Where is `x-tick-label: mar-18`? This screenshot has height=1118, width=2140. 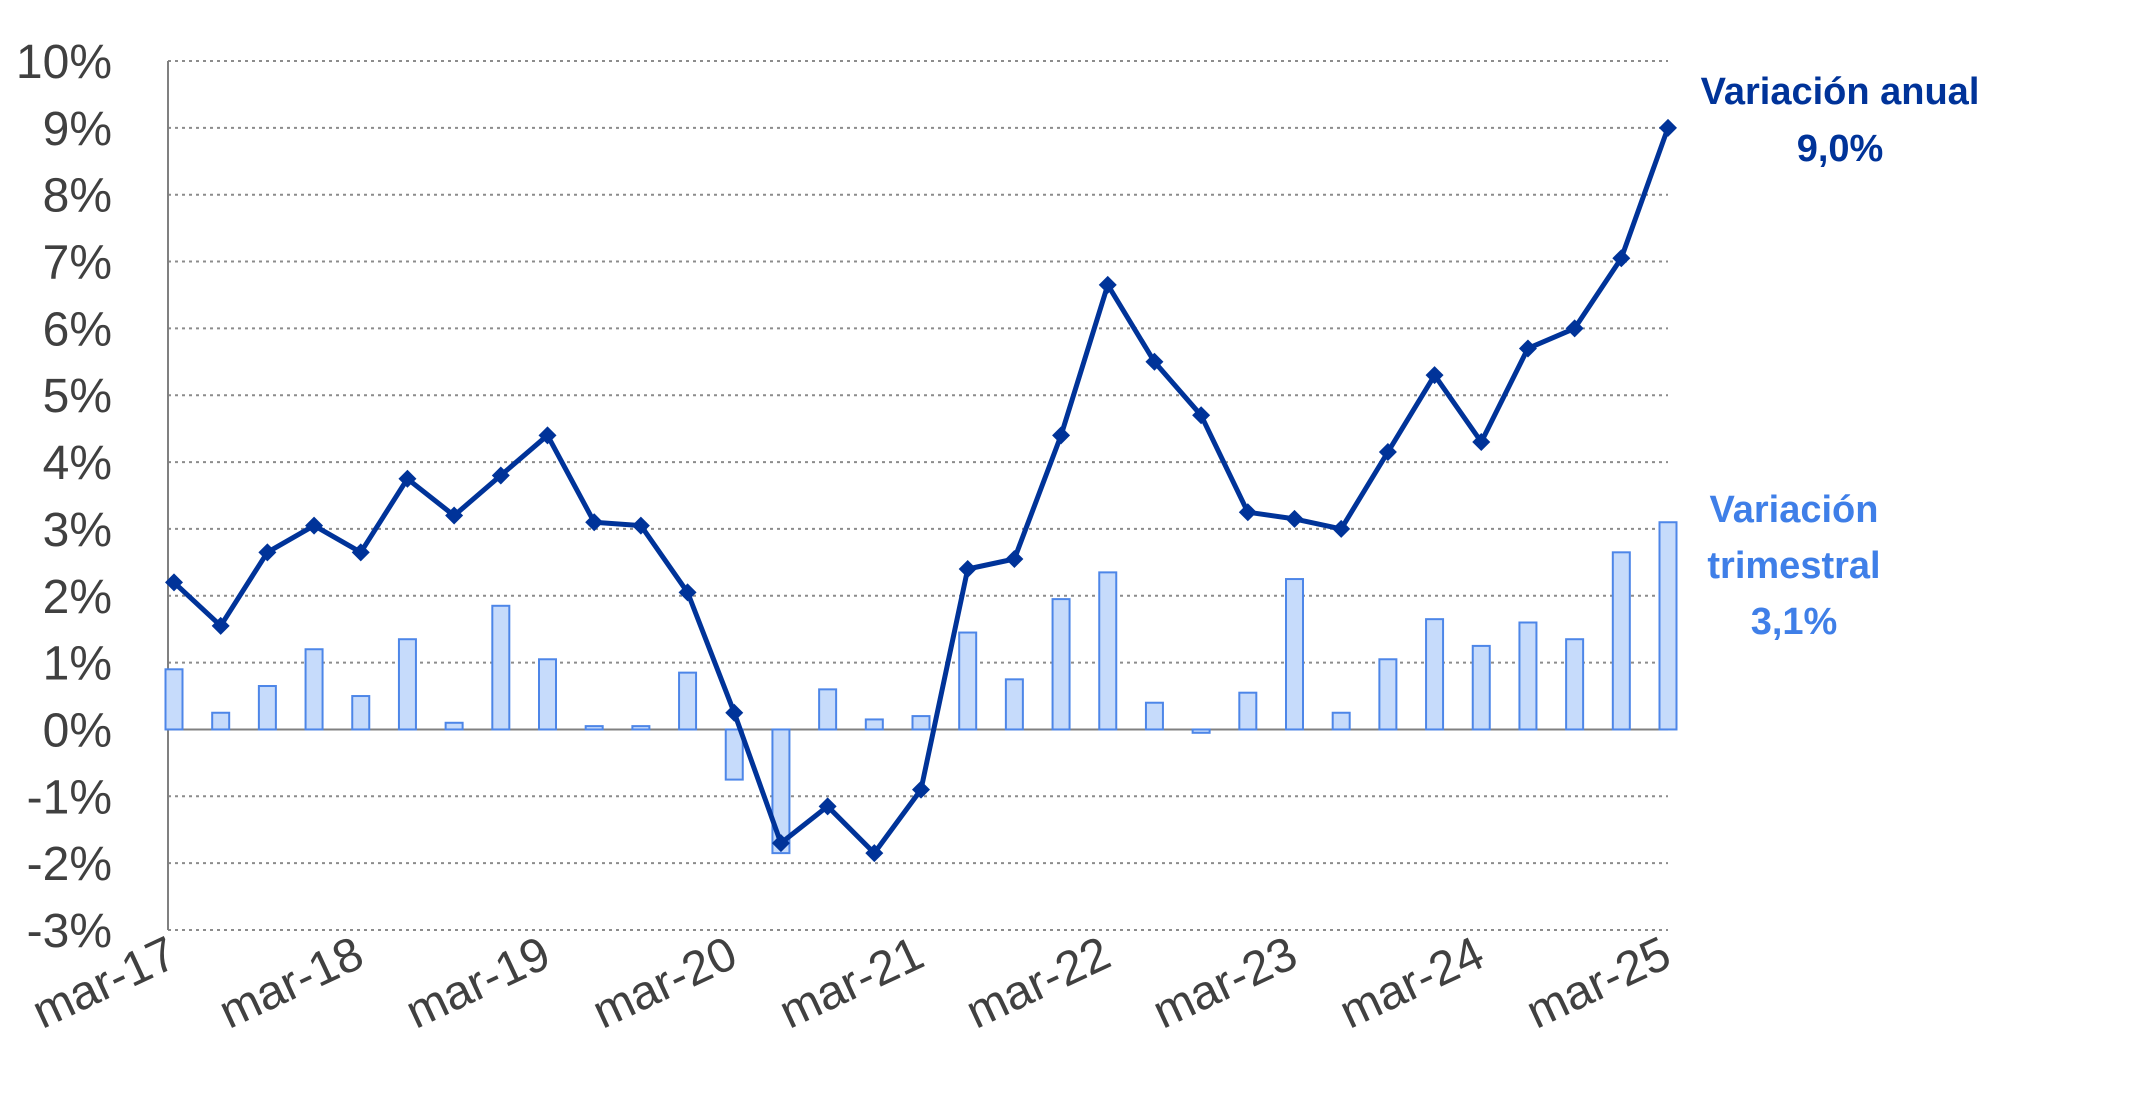
x-tick-label: mar-18 is located at coordinates (291, 983).